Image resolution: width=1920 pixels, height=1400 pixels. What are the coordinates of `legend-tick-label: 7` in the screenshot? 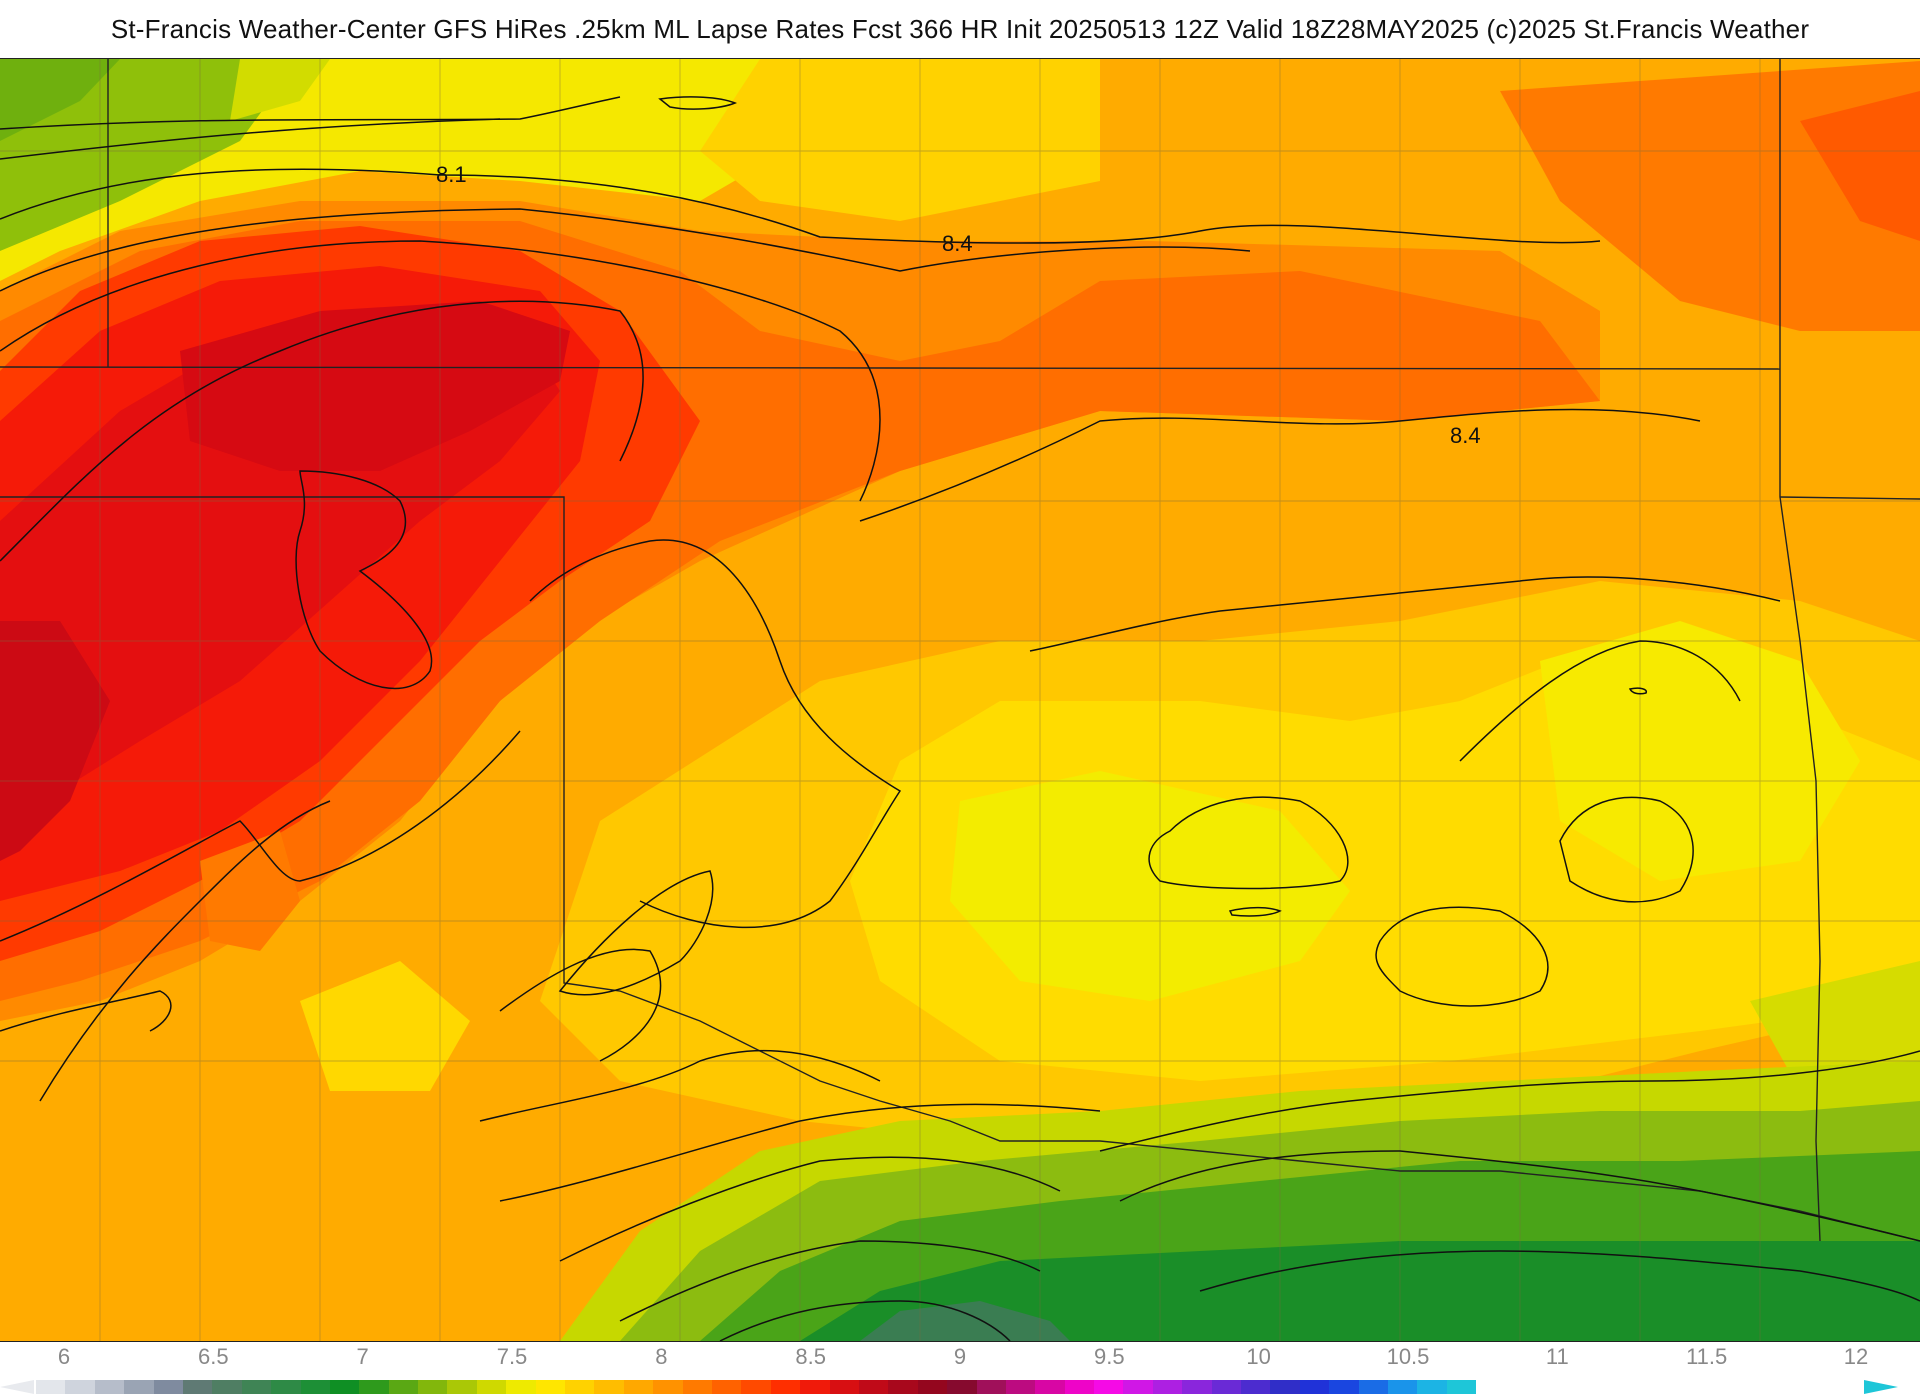 It's located at (362, 1356).